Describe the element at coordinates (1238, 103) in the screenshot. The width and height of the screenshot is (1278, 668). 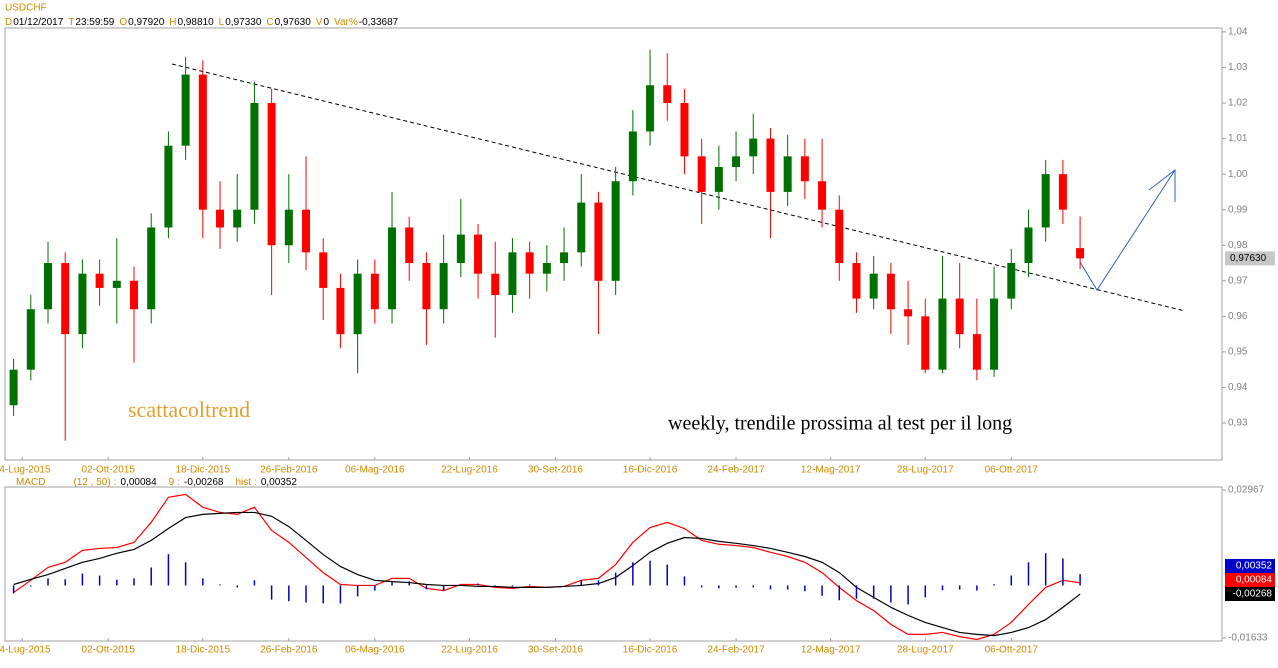
I see `y-tick-label: 1,02` at that location.